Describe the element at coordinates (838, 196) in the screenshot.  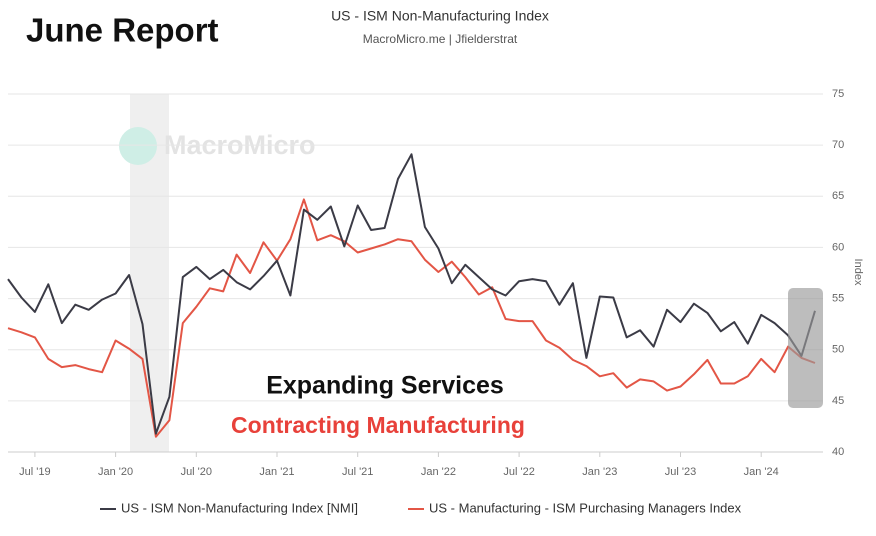
I see `y-tick-label: 65` at that location.